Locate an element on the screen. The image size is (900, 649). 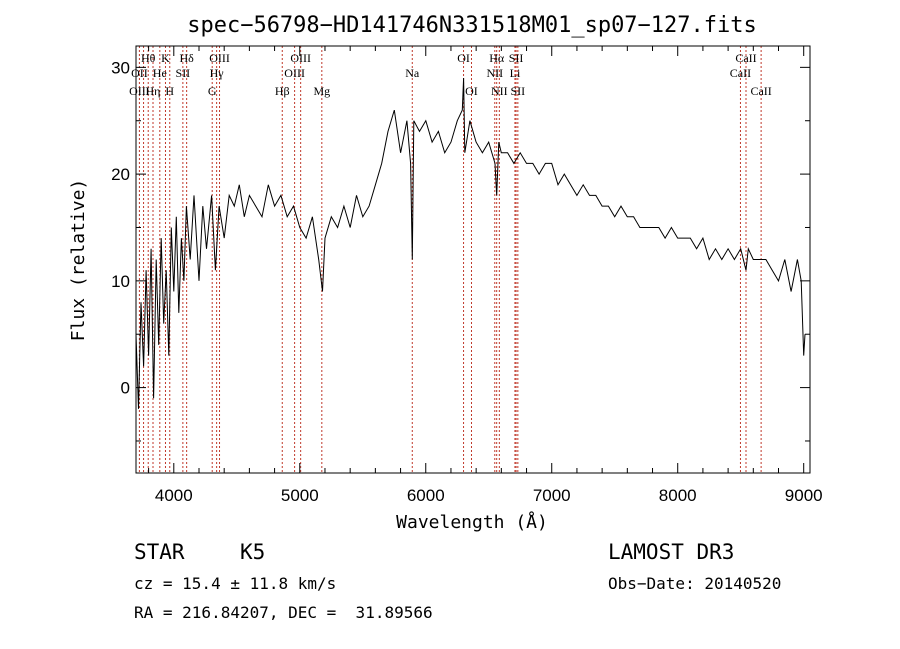
x-tick-label: 7000 is located at coordinates (552, 495).